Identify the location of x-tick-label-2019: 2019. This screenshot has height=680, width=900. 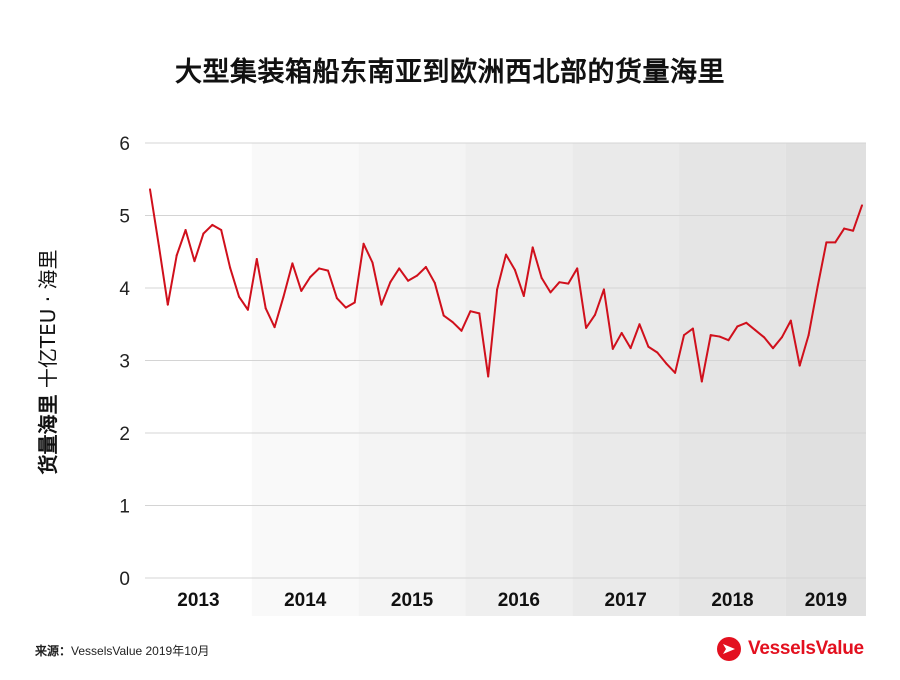
(826, 600).